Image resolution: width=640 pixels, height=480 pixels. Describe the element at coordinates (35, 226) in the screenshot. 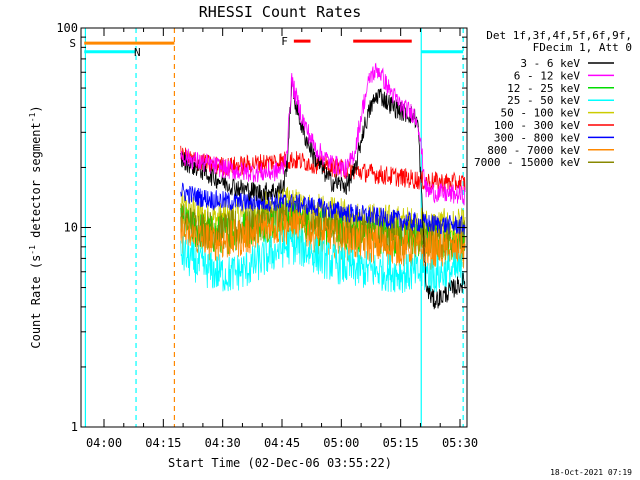

I see `y-axis-label: Count Rate (s-1 detector segment-1)` at that location.